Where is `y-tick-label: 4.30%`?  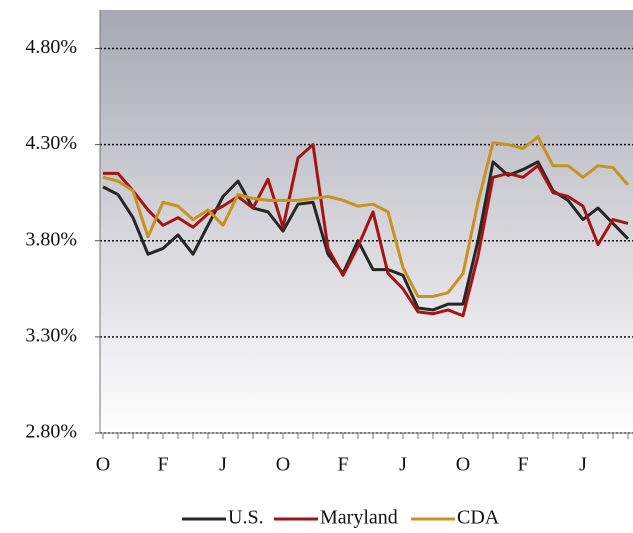
y-tick-label: 4.30% is located at coordinates (51, 143).